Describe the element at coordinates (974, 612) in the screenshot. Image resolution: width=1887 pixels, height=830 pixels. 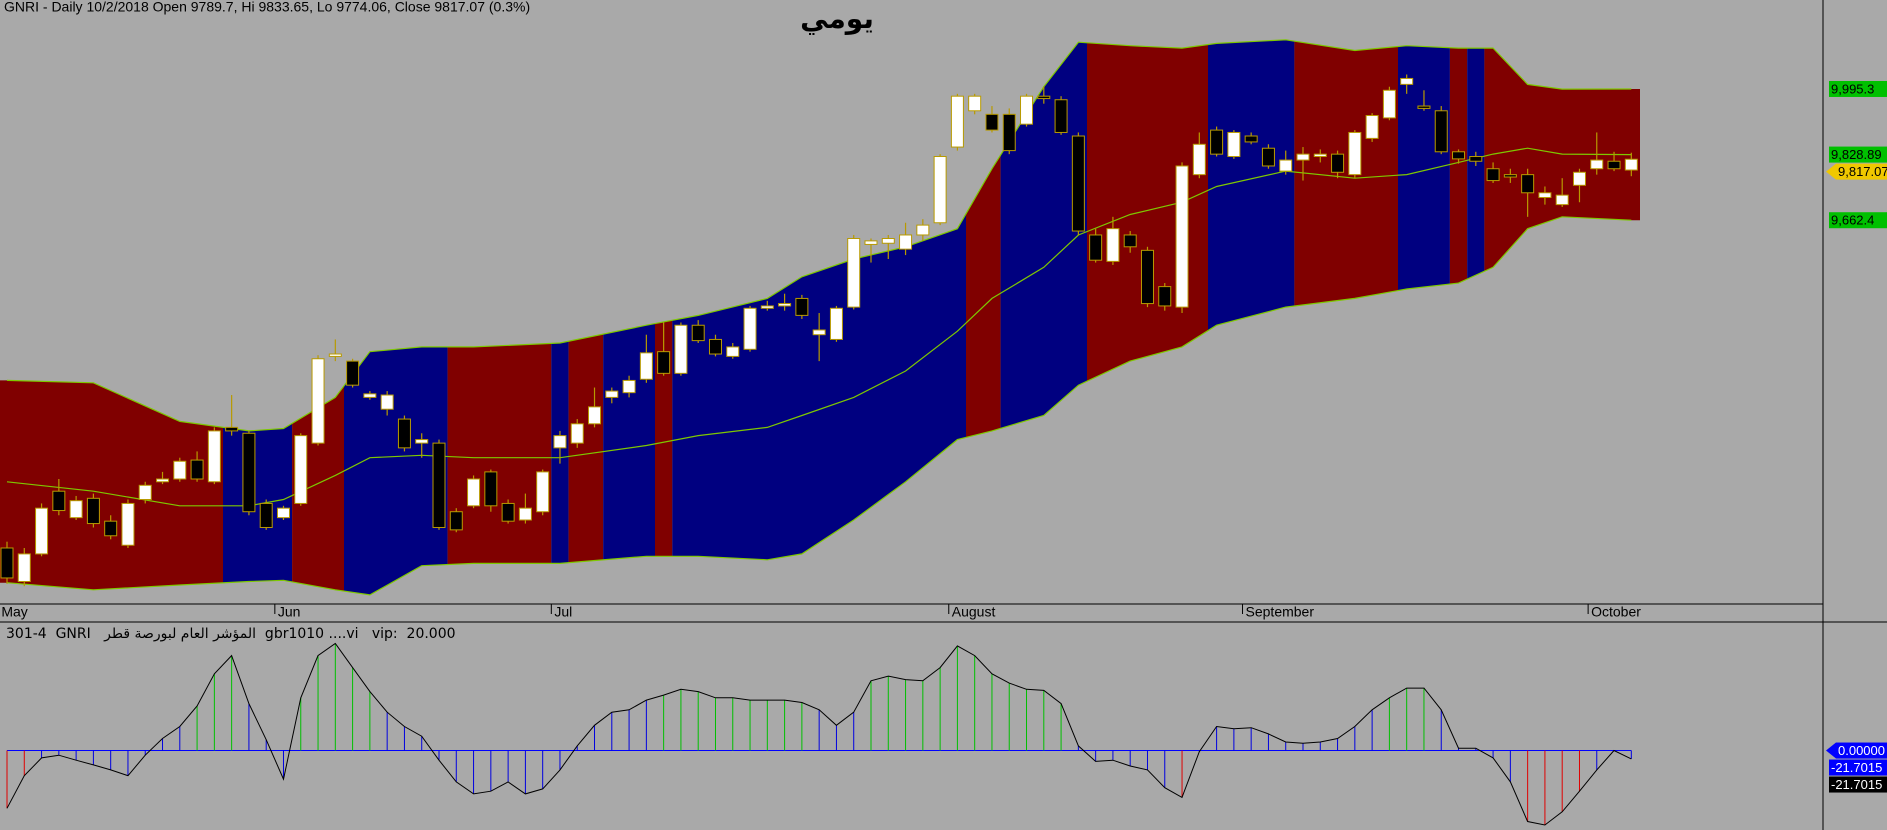
I see `x-tick-label: August` at that location.